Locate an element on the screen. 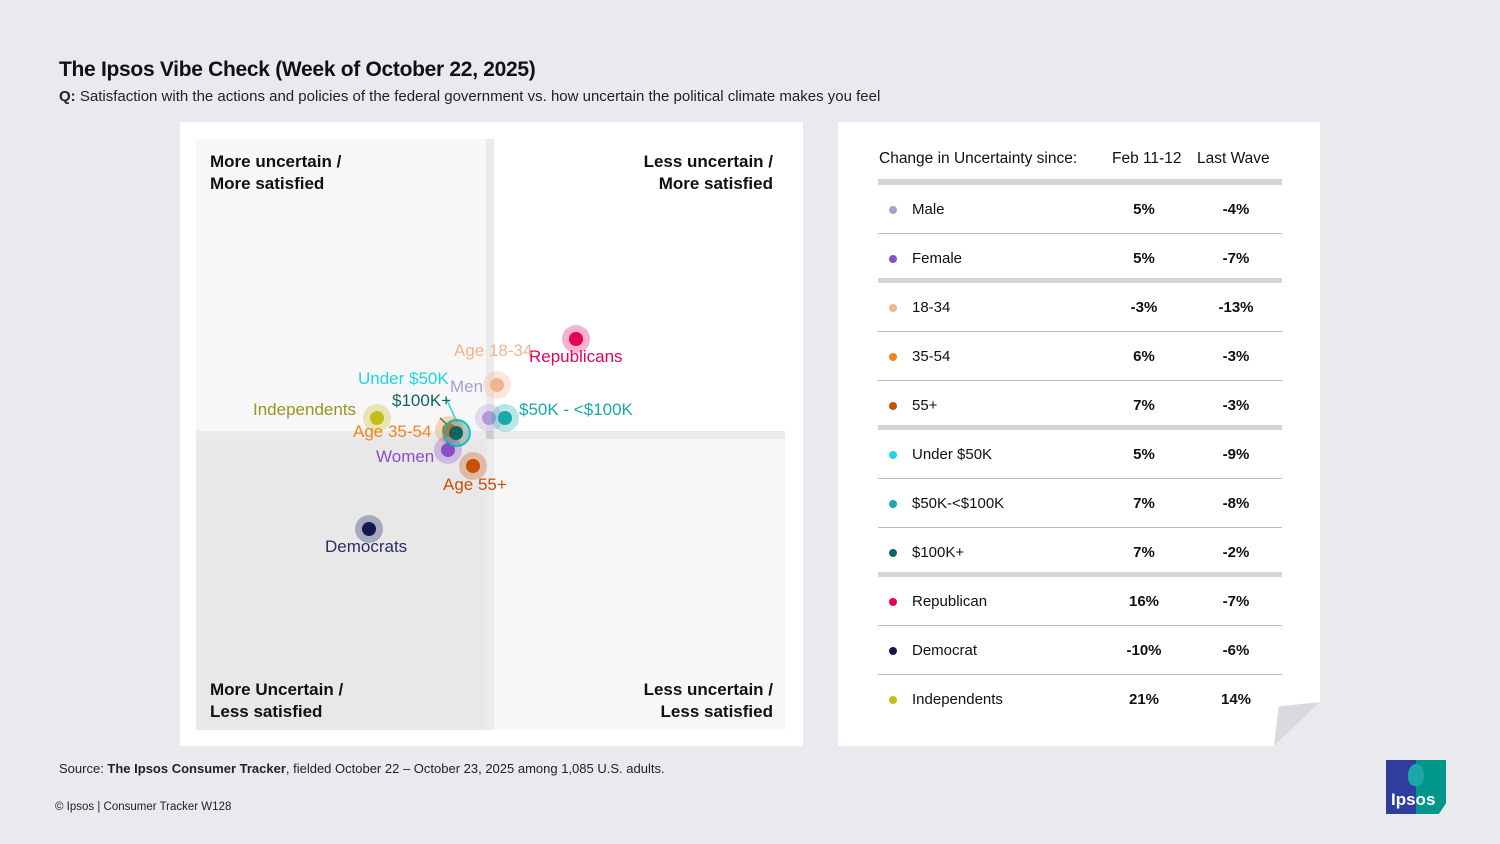 Image resolution: width=1500 pixels, height=844 pixels. table-row: 55+ 7% -3% is located at coordinates (1080, 405).